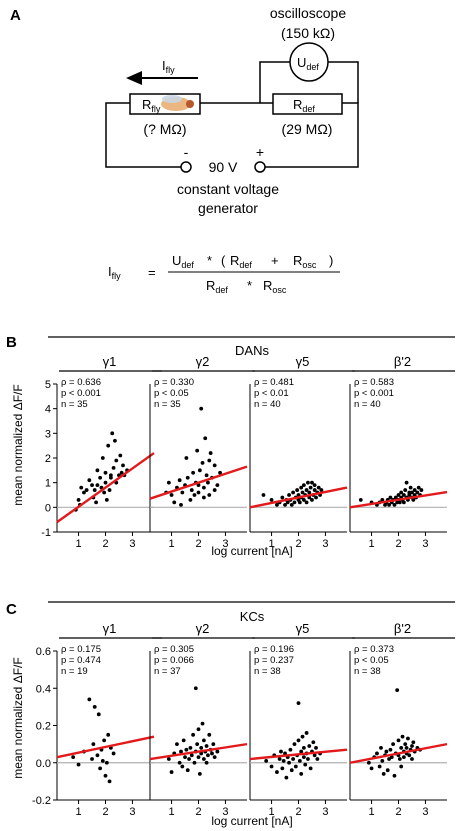  Describe the element at coordinates (275, 286) in the screenshot. I see `svg-text: Rosc` at that location.